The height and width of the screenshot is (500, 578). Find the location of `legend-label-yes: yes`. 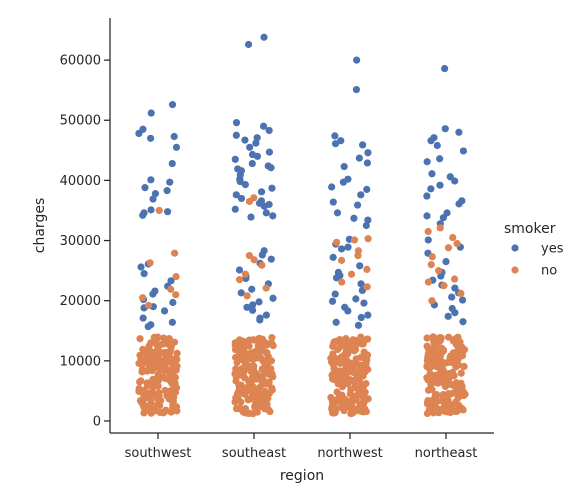

legend-label-yes: yes is located at coordinates (552, 249).